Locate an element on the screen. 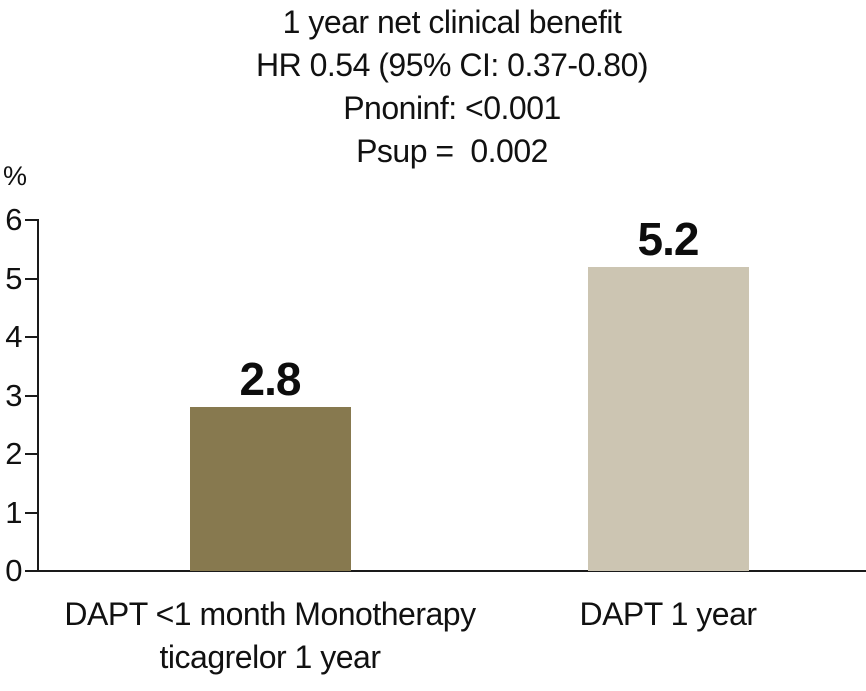 The image size is (866, 691). y-tick-label: 0 is located at coordinates (13, 570).